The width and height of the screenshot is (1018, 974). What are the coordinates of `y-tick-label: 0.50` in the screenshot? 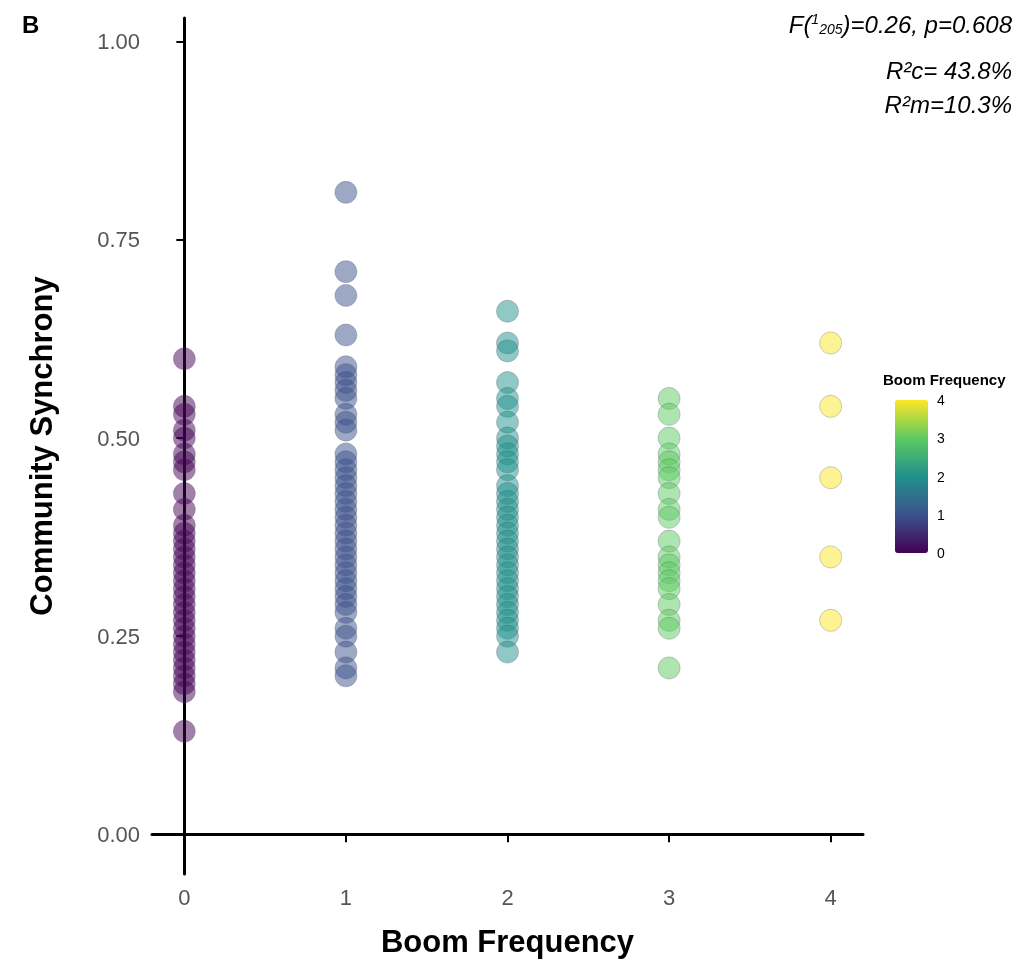 It's located at (118, 438).